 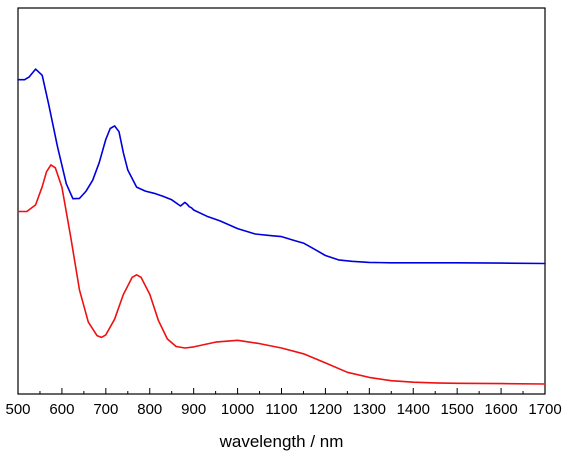 I want to click on x-tick-label: 1700, so click(x=544, y=409).